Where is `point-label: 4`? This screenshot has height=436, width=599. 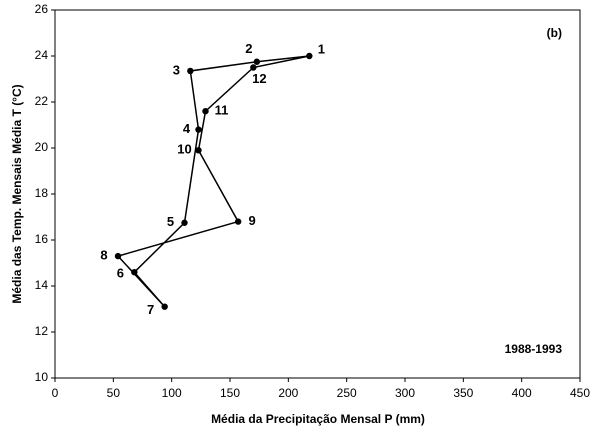 point-label: 4 is located at coordinates (187, 128).